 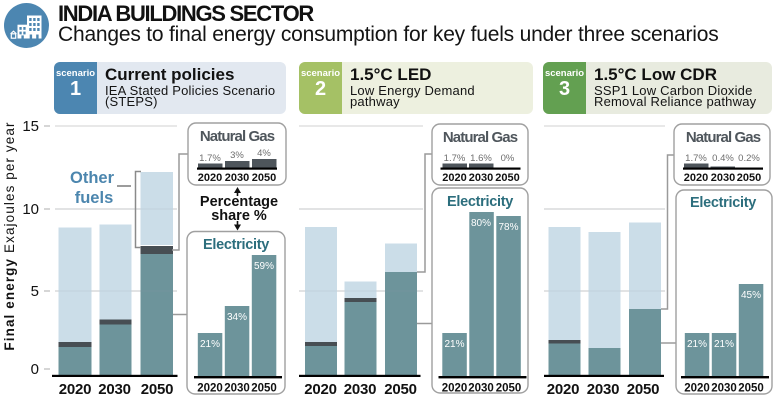 I want to click on svg-text: 45%, so click(x=751, y=295).